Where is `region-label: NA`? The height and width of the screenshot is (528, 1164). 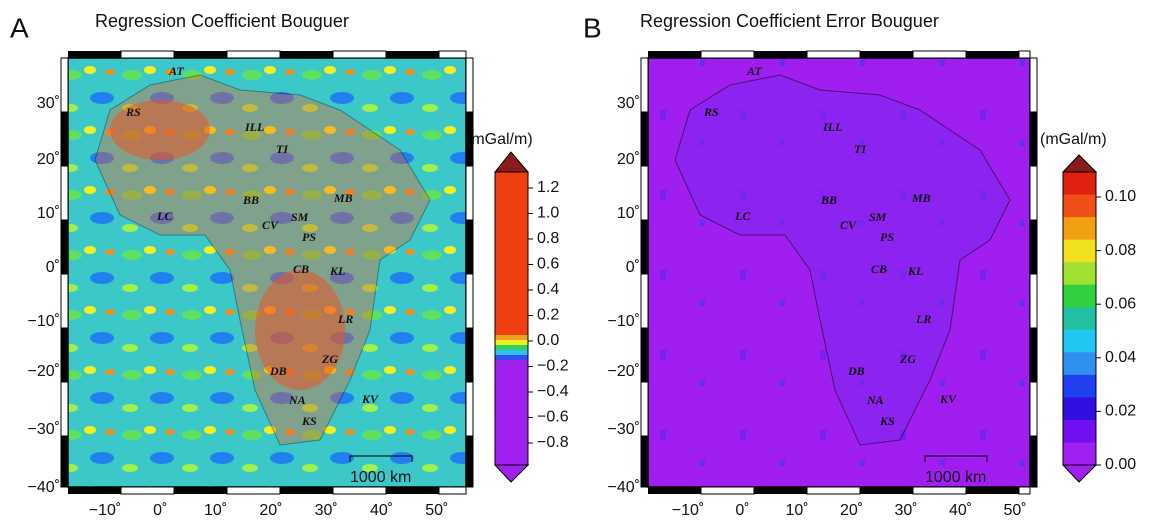
region-label: NA is located at coordinates (875, 400).